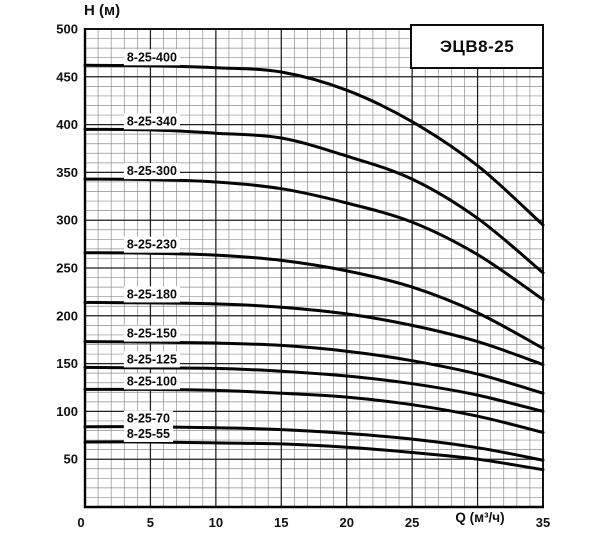  I want to click on curve-label-8-25-100: 8-25-100, so click(152, 381).